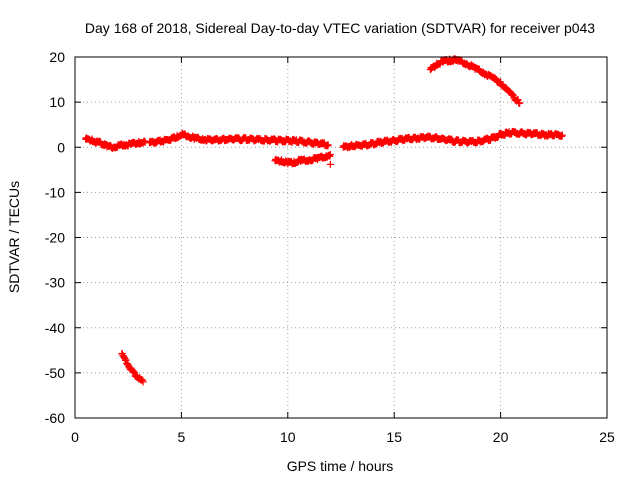 This screenshot has width=640, height=480. Describe the element at coordinates (14, 237) in the screenshot. I see `y-axis-label: SDTVAR / TECUs` at that location.